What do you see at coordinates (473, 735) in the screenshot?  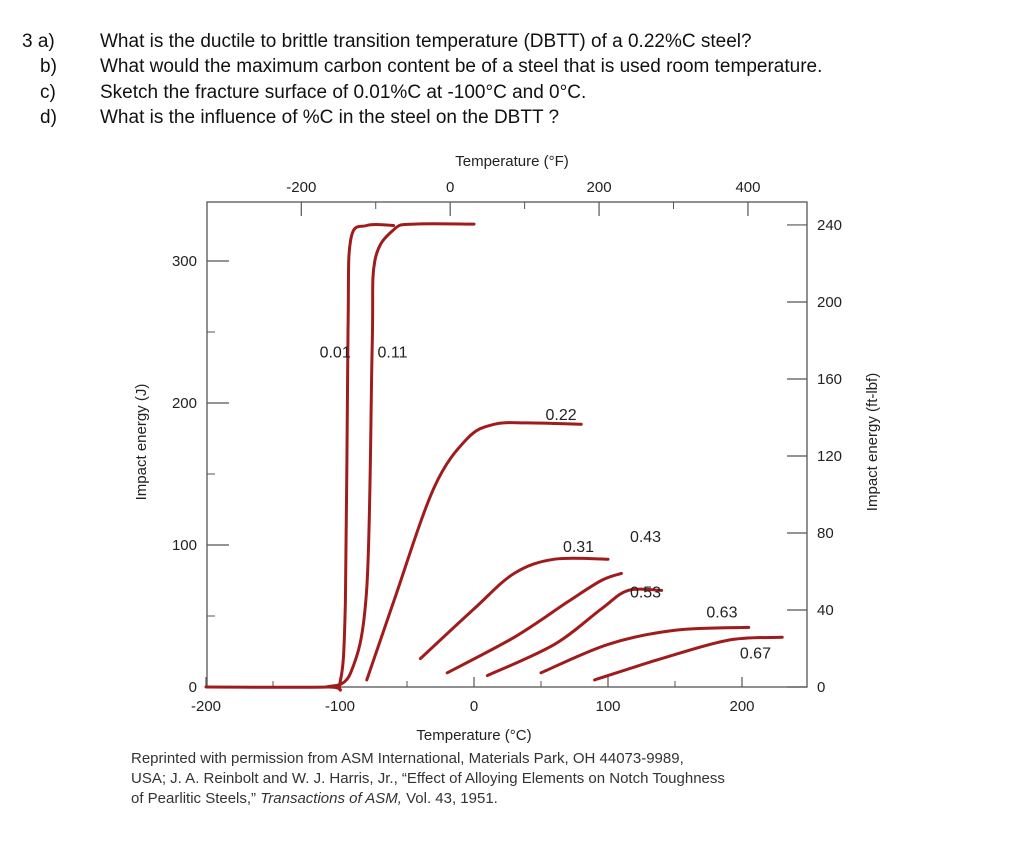 I see `x-axis-title: Temperature (°C)` at bounding box center [473, 735].